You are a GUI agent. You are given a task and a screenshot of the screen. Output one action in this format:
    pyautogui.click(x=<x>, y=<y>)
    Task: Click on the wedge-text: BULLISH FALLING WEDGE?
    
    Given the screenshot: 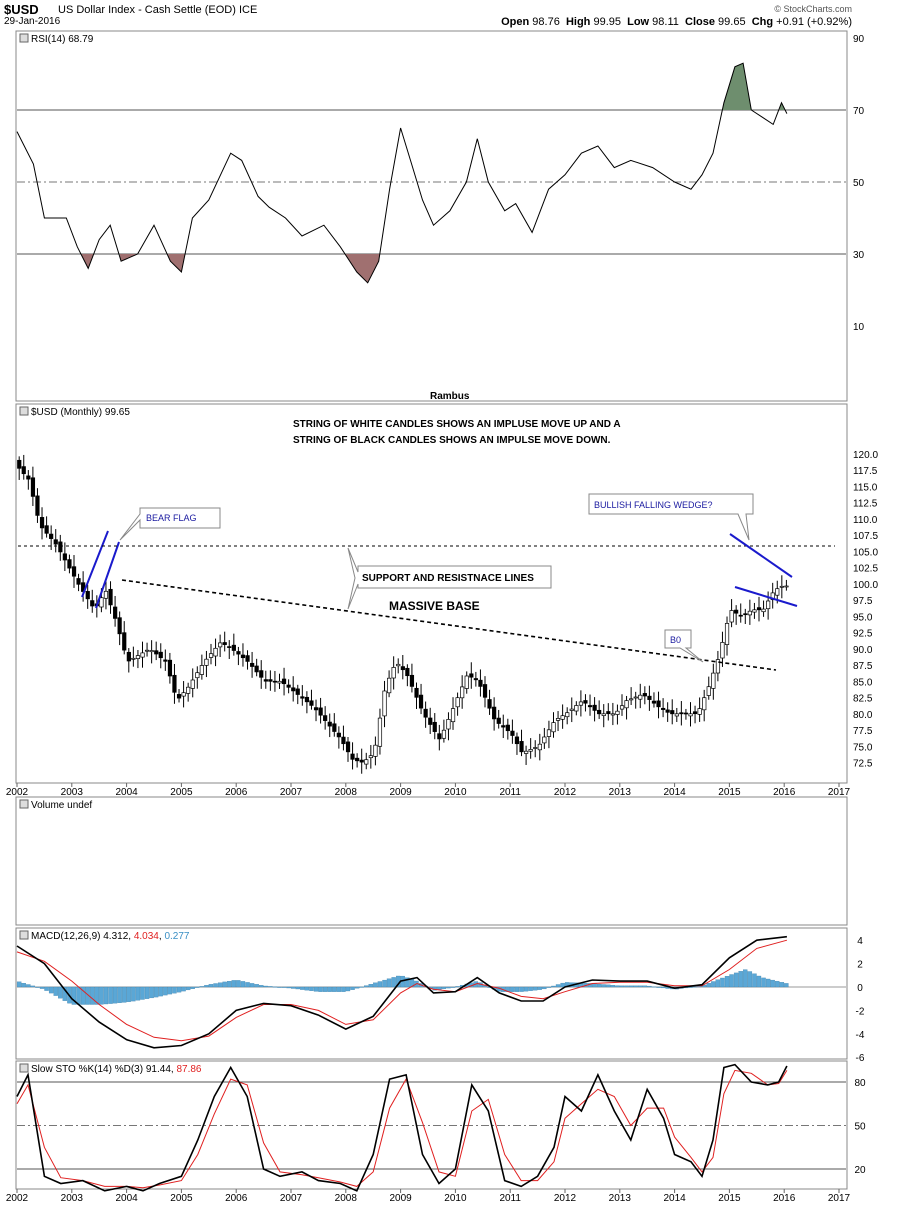 What is the action you would take?
    pyautogui.click(x=653, y=505)
    